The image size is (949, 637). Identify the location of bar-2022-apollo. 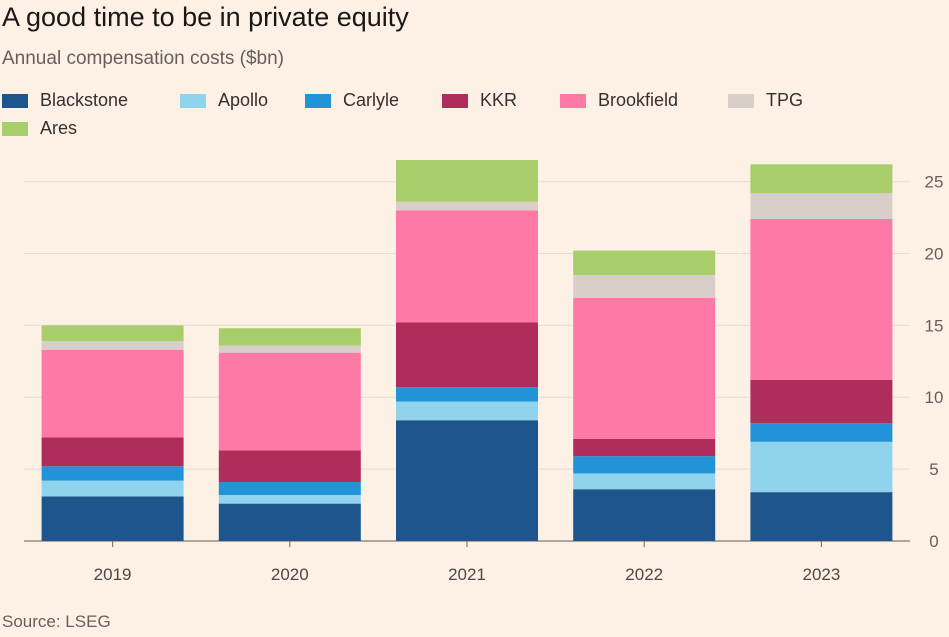
(644, 481).